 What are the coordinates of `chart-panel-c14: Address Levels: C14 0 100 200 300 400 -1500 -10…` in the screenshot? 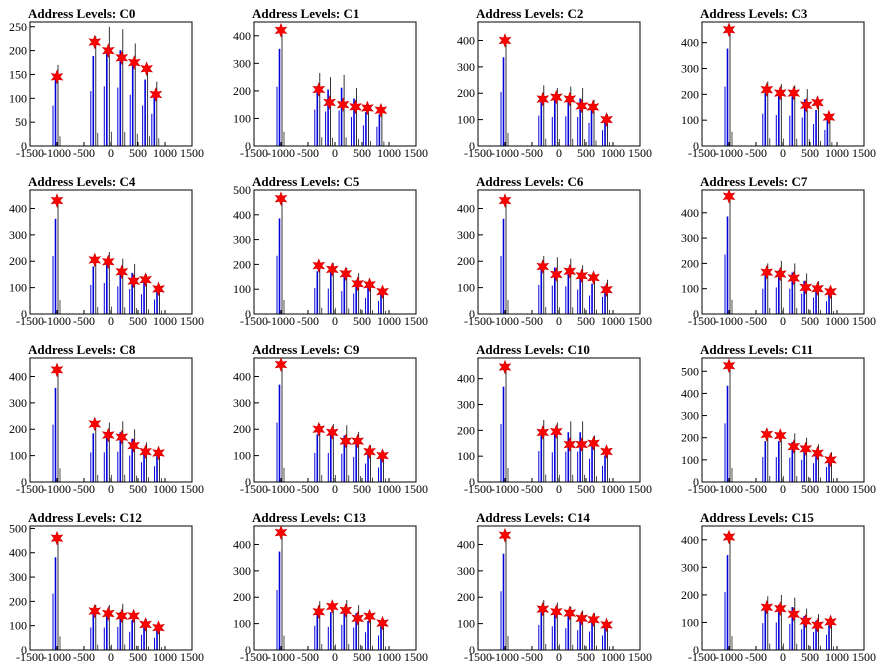 It's located at (554, 587).